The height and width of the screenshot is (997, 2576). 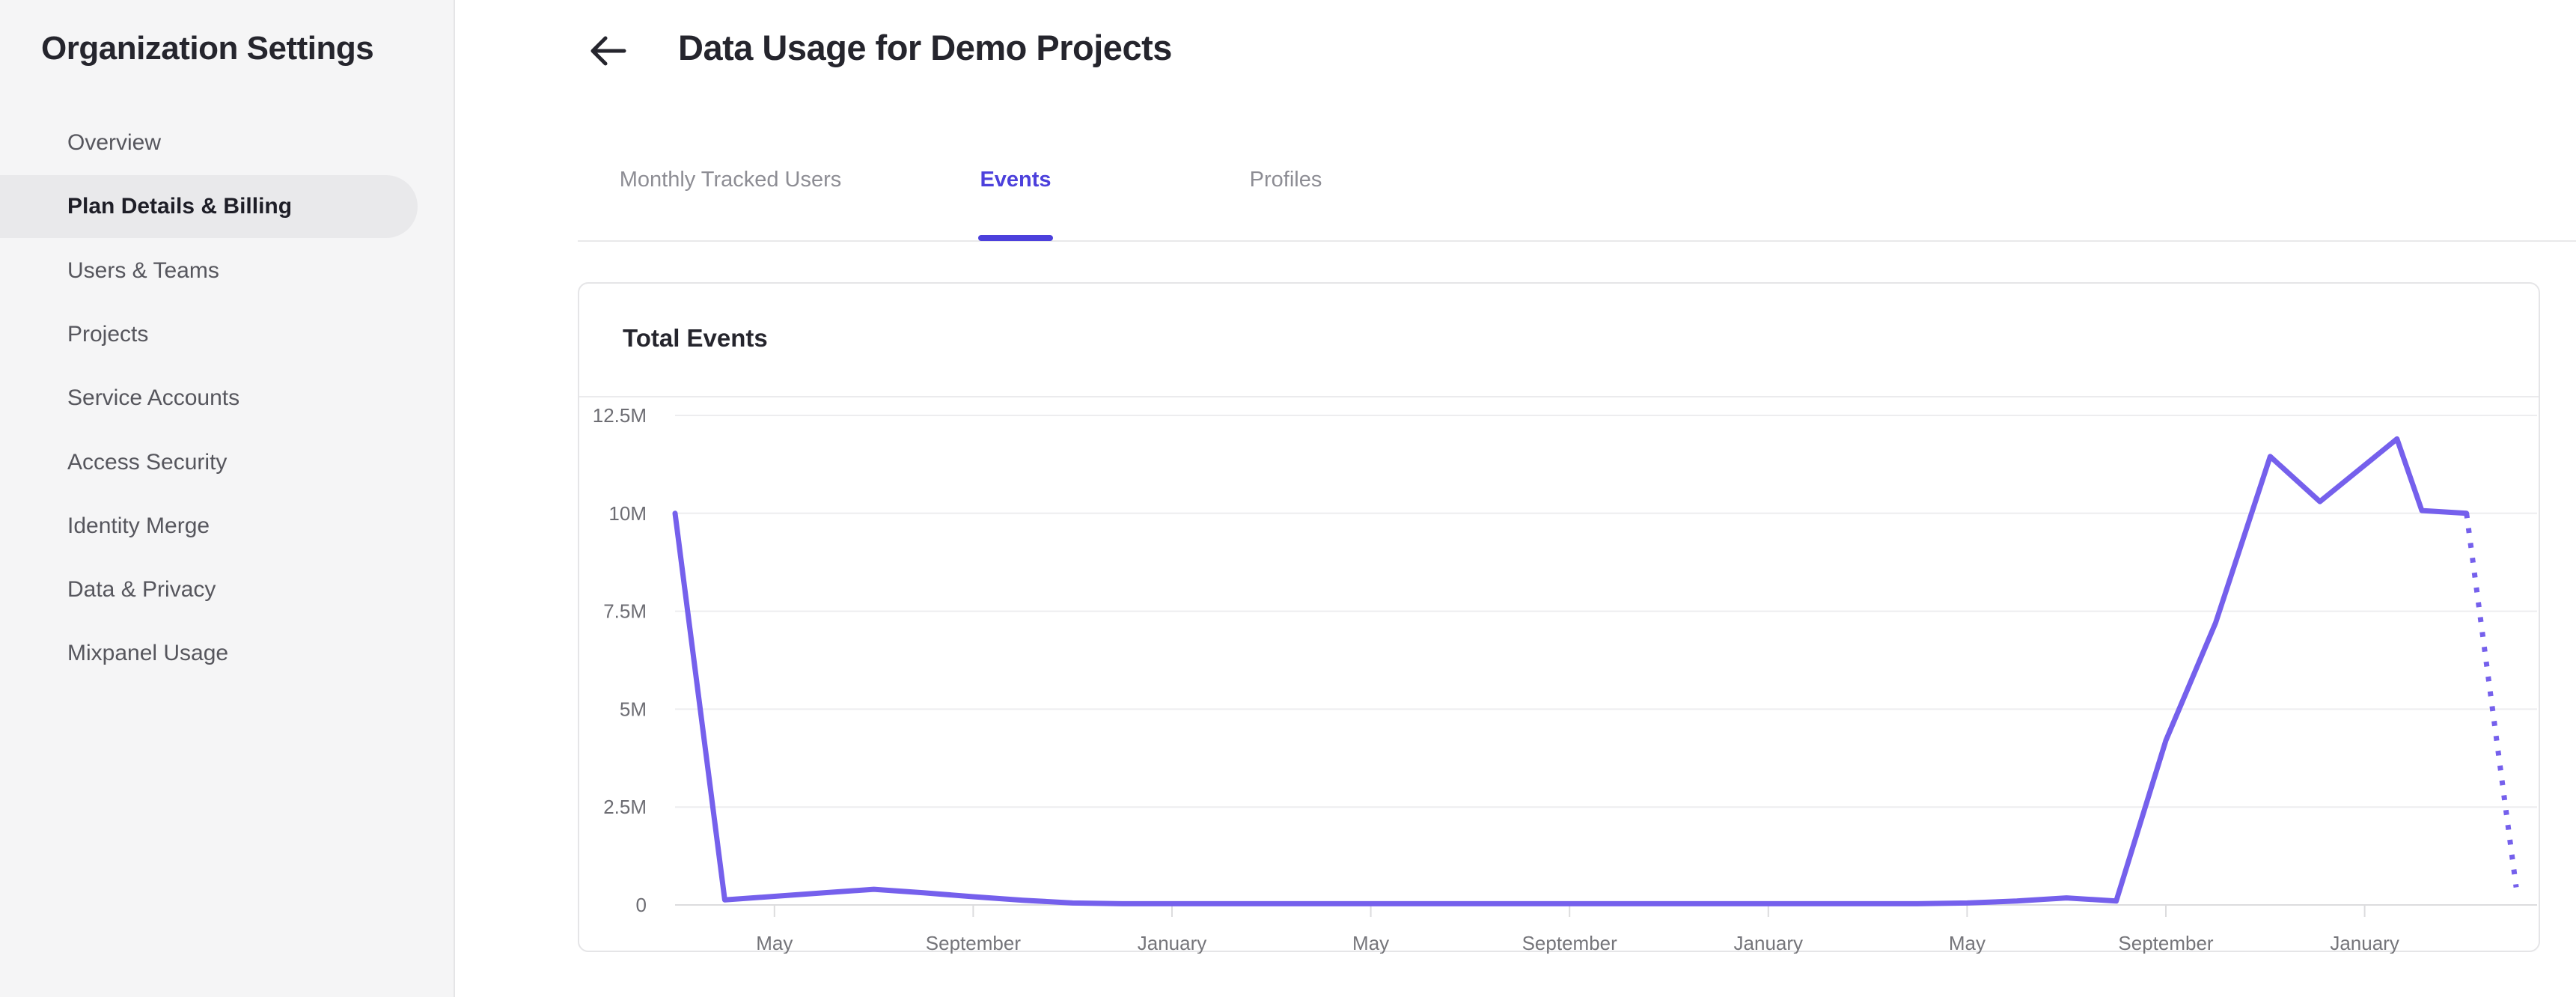 What do you see at coordinates (1016, 180) in the screenshot?
I see `tab-events: Events` at bounding box center [1016, 180].